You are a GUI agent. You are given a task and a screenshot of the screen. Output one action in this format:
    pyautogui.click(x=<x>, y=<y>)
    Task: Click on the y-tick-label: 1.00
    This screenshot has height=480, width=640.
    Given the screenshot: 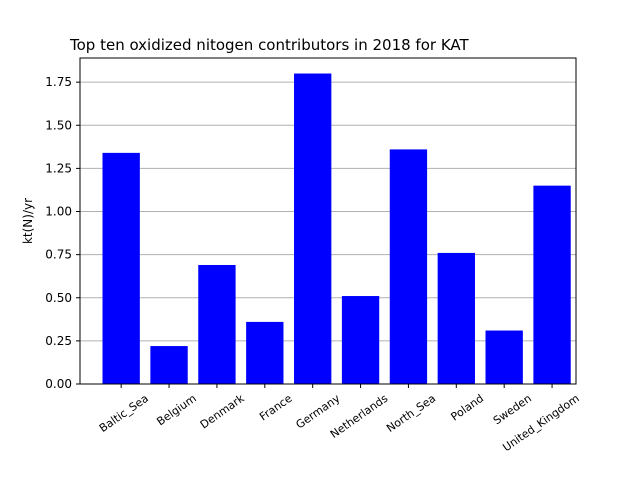 What is the action you would take?
    pyautogui.click(x=58, y=212)
    